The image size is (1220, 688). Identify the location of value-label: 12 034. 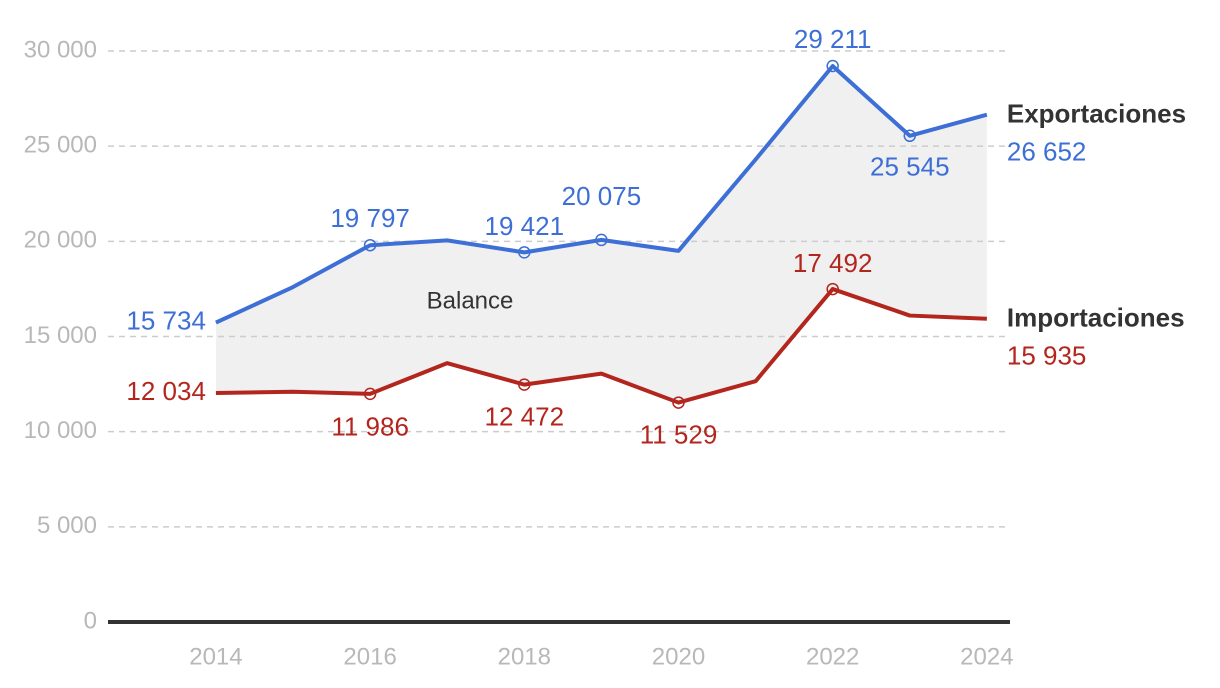
(166, 391).